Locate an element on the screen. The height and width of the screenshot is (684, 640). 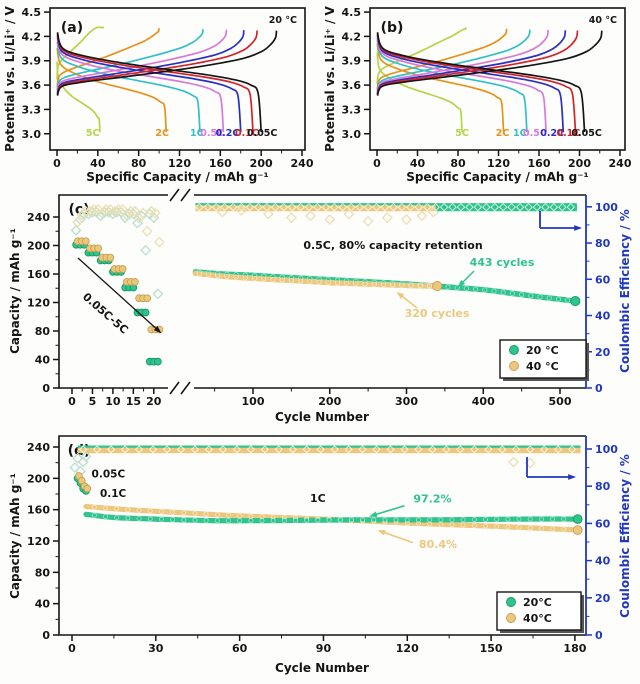
initial-point-40C is located at coordinates (87, 488).